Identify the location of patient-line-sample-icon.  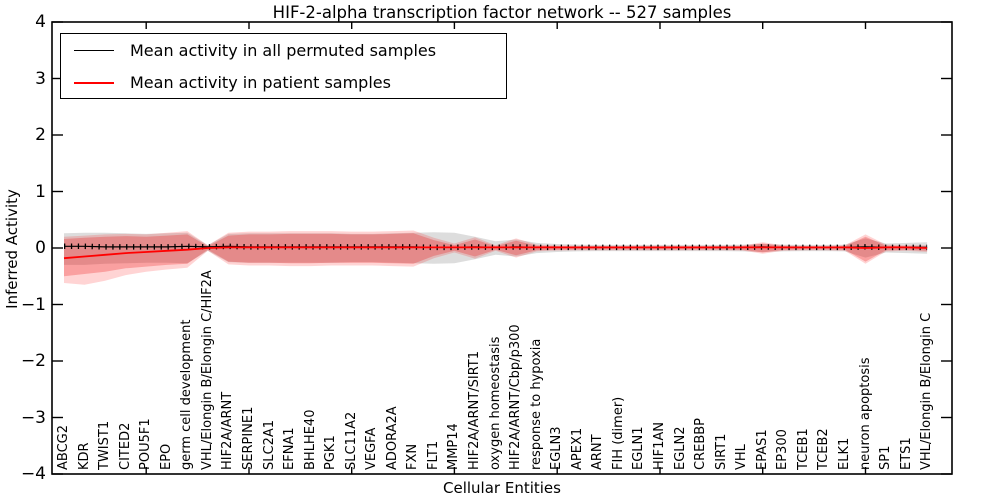
(94, 82).